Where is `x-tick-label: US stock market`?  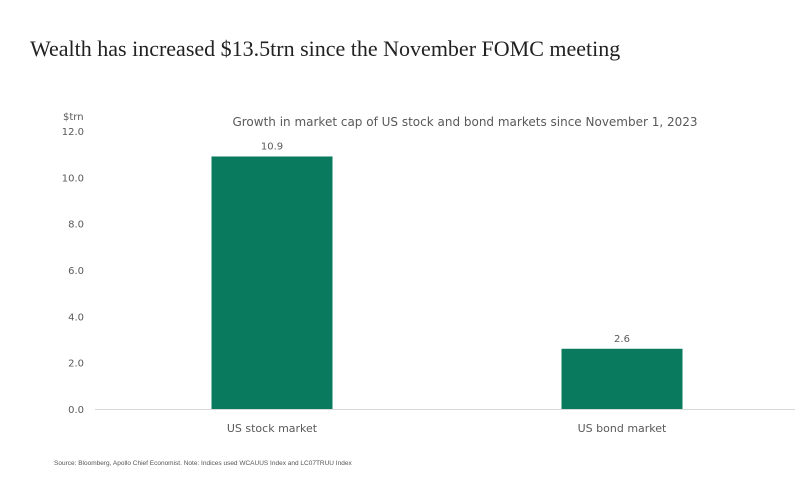
x-tick-label: US stock market is located at coordinates (272, 428).